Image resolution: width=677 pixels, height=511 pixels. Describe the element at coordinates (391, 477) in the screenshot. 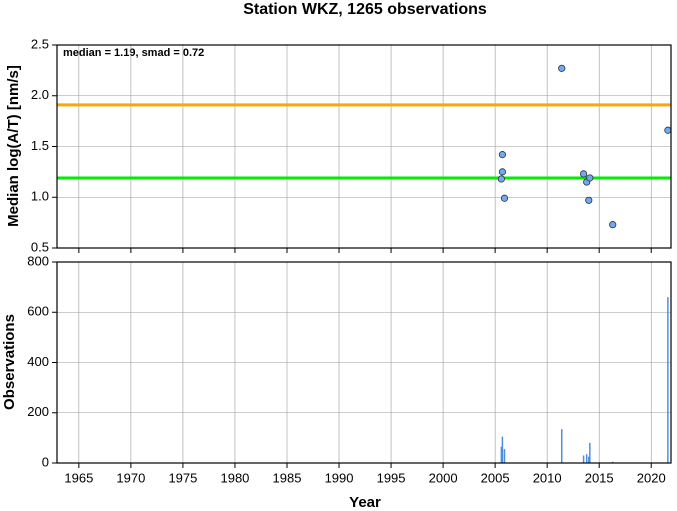

I see `x-tick-label: 1995` at that location.